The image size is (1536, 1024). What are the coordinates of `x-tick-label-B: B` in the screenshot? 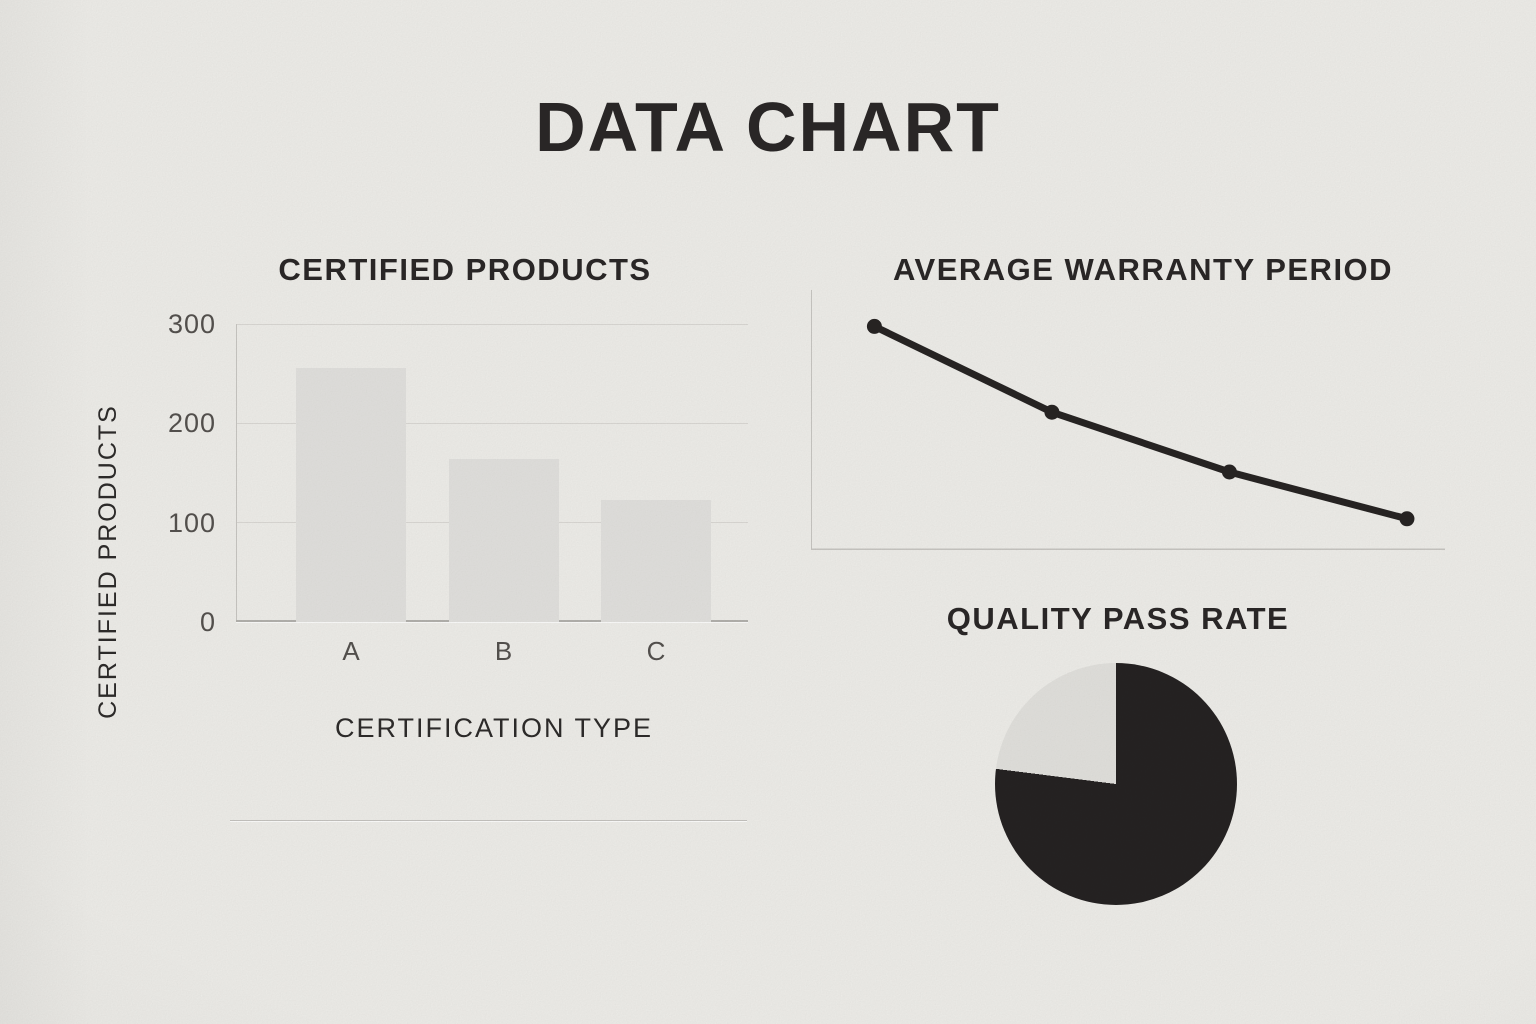 It's located at (503, 651).